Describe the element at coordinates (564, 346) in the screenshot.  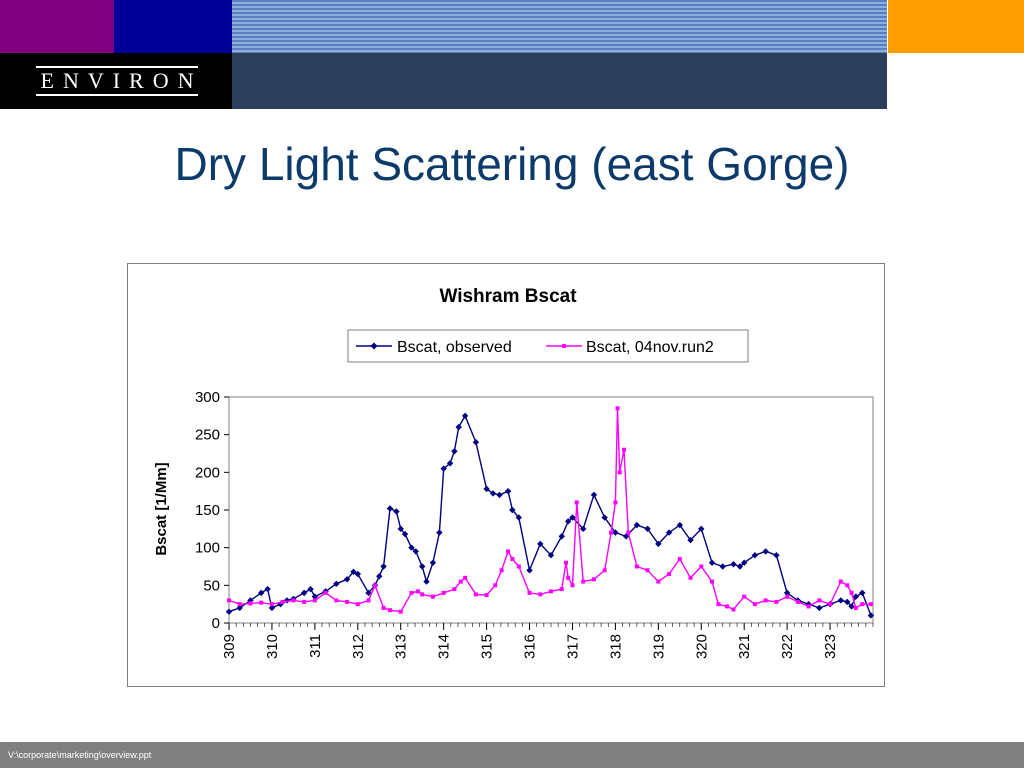
I see `legend-marker` at that location.